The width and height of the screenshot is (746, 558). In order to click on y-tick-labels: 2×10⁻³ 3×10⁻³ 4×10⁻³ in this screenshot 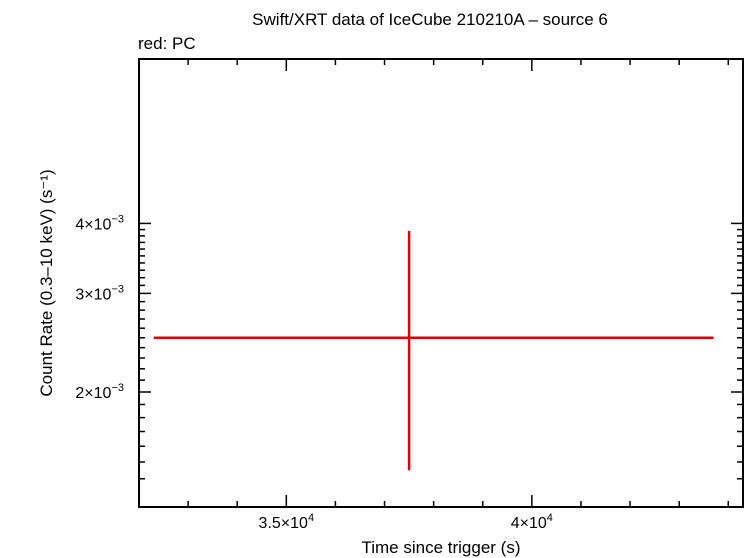, I will do `click(99, 307)`.